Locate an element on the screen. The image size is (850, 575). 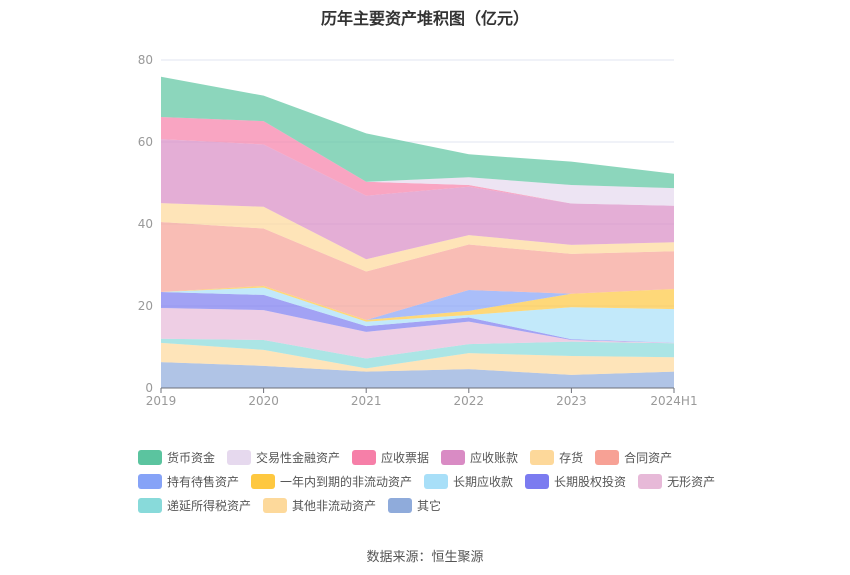
legend-item: 其他非流动资产 is located at coordinates (319, 505).